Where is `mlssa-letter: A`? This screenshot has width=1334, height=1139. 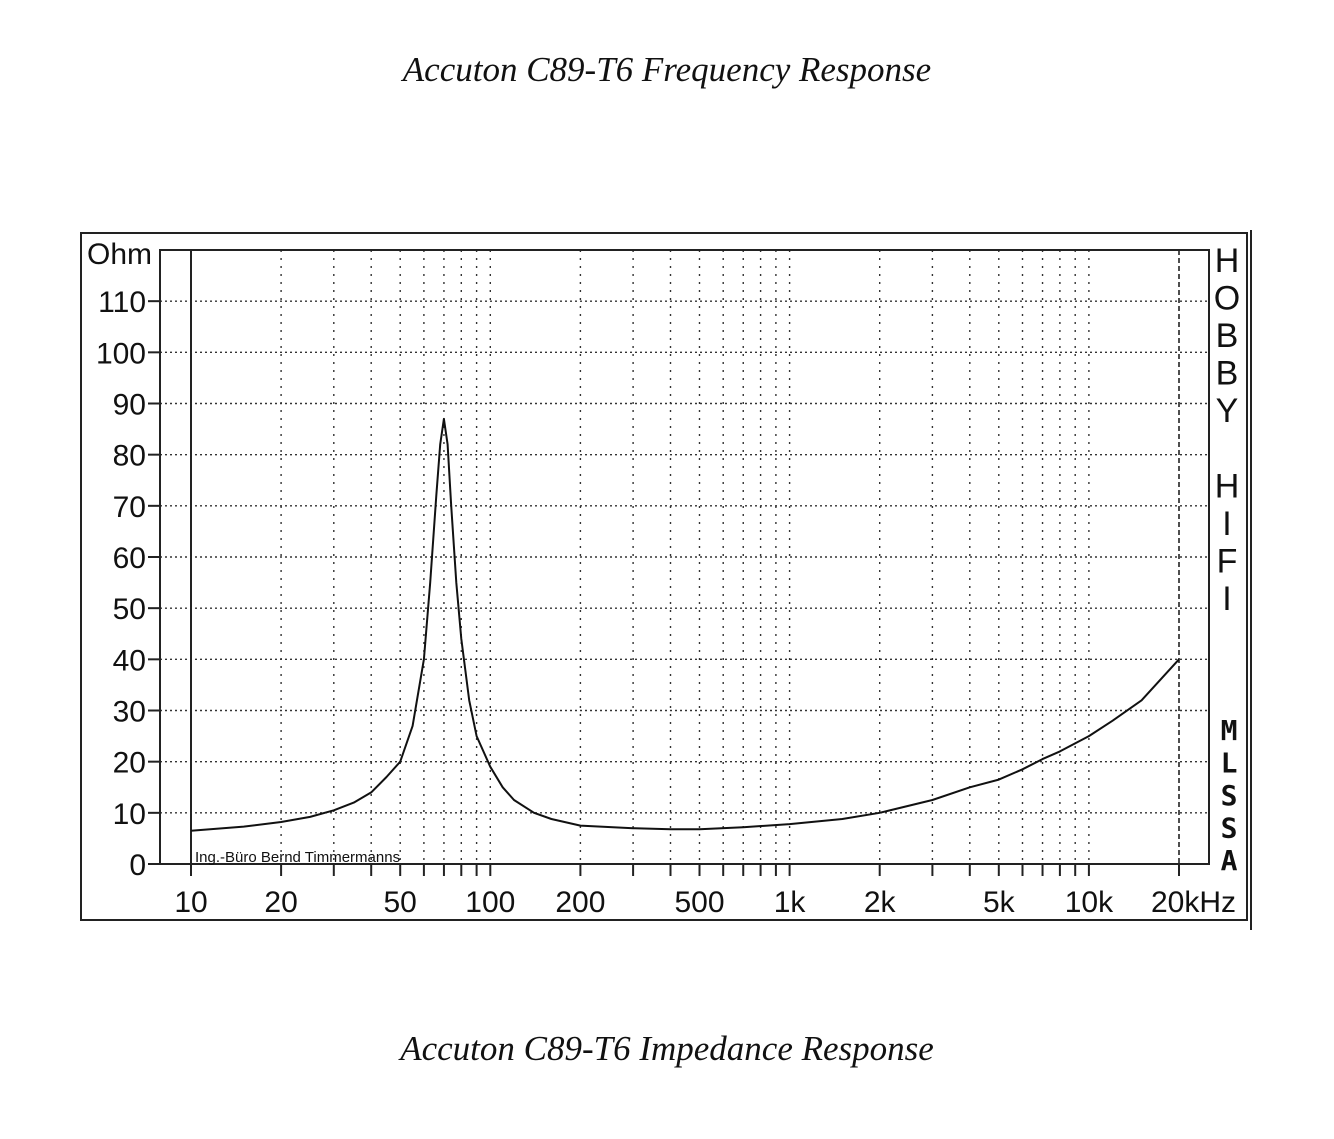
mlssa-letter: A is located at coordinates (1229, 860).